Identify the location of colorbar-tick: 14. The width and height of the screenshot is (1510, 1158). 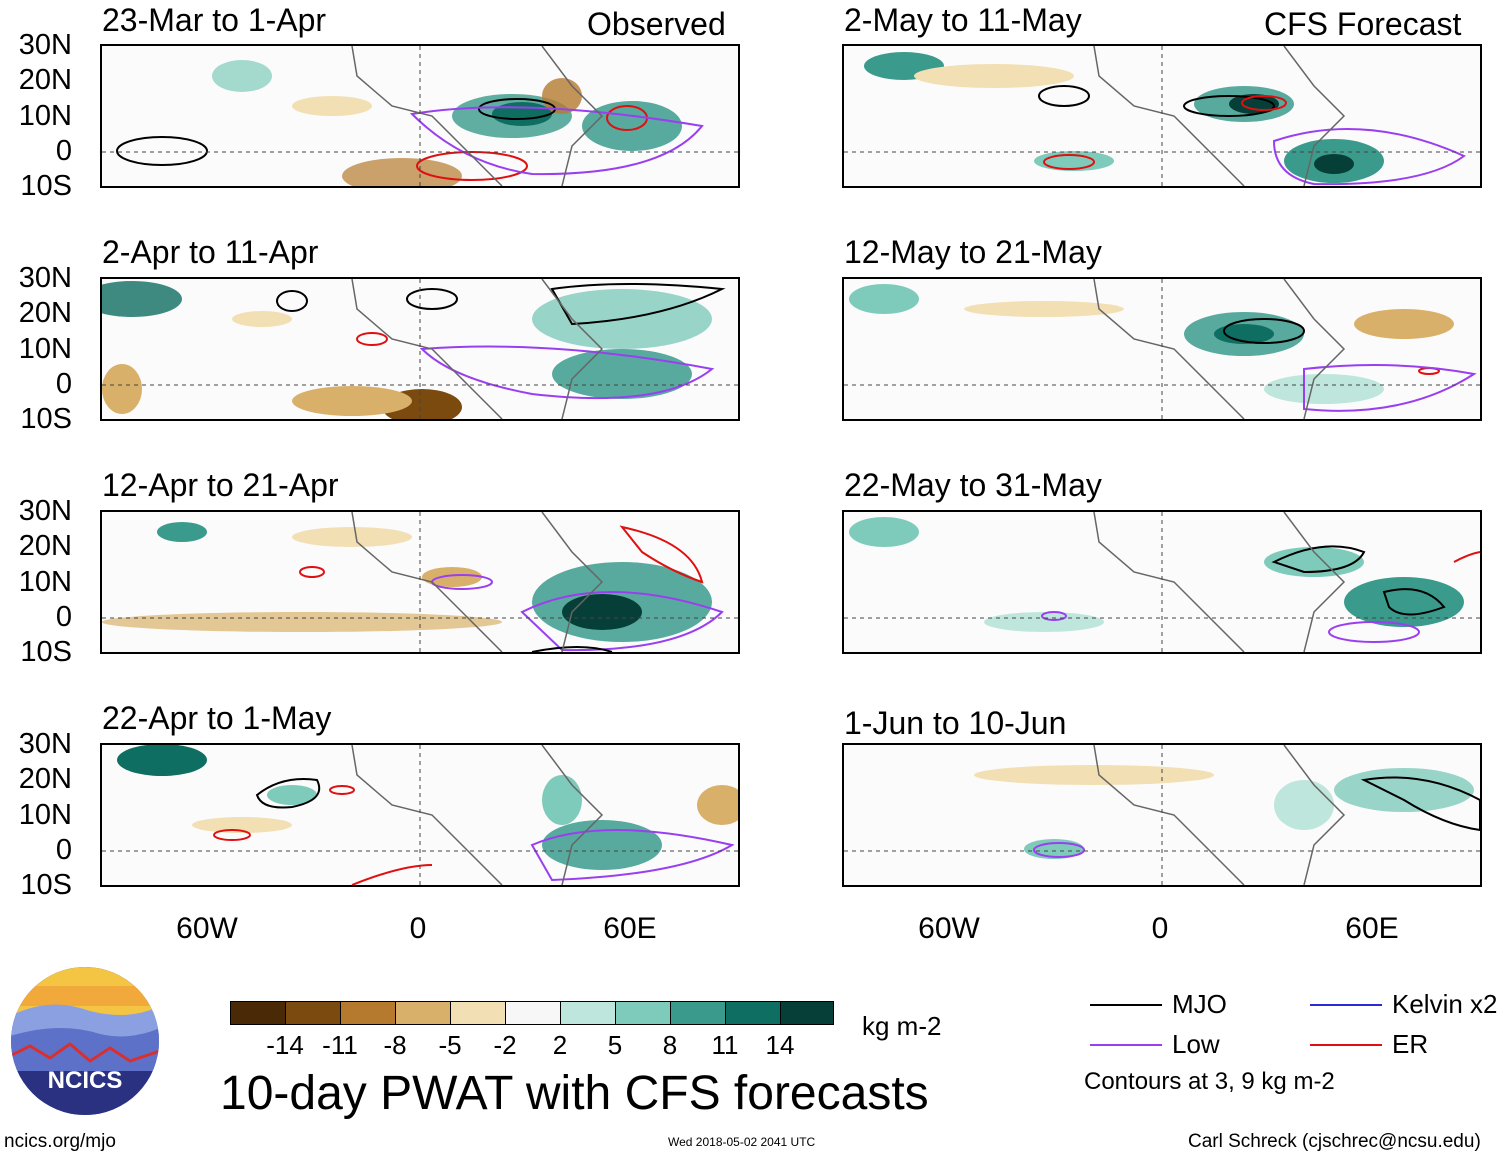
(780, 1045).